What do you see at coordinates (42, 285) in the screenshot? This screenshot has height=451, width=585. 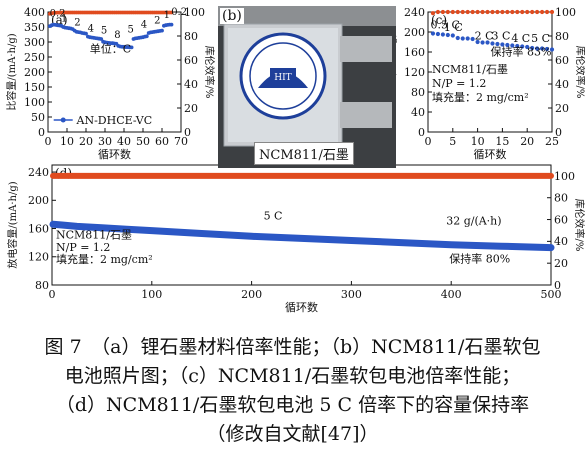 I see `y-tick-label: 80` at bounding box center [42, 285].